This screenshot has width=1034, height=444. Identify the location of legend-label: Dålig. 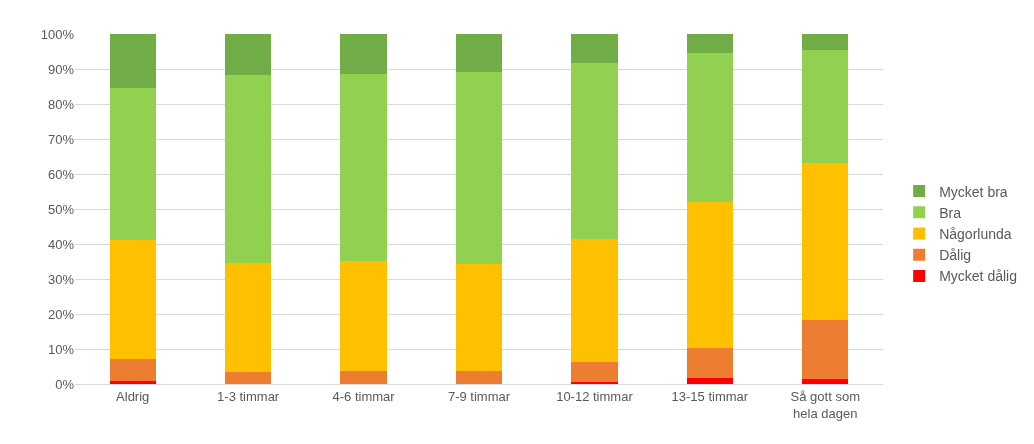
(955, 255).